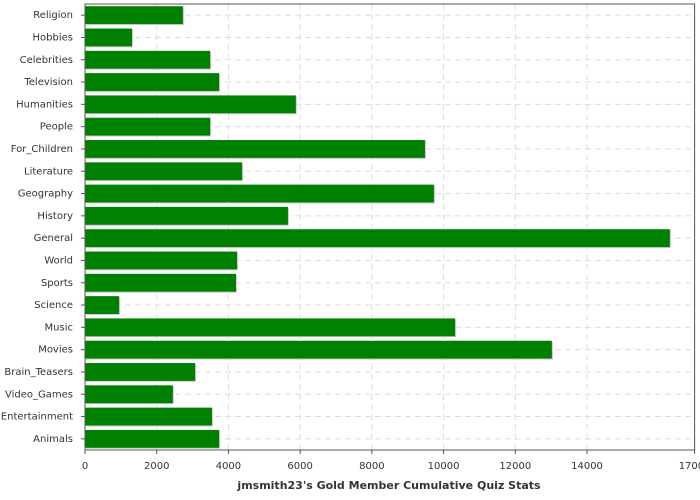 The width and height of the screenshot is (700, 500). Describe the element at coordinates (689, 466) in the screenshot. I see `x-tick-label: 17000` at that location.